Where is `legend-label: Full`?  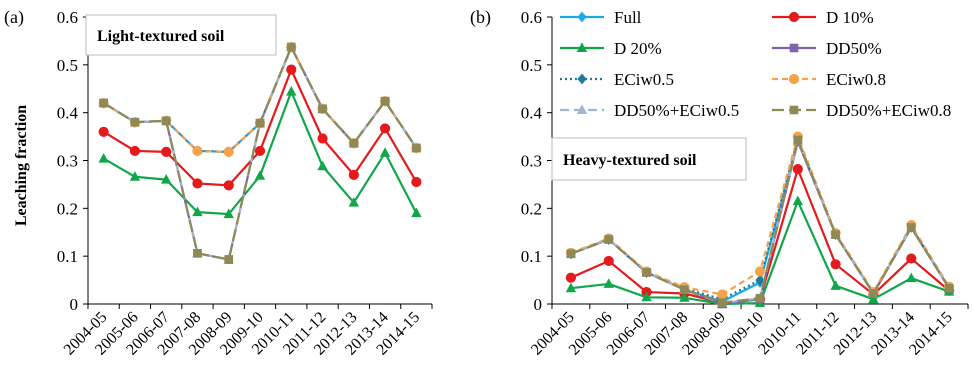
legend-label: Full is located at coordinates (628, 17).